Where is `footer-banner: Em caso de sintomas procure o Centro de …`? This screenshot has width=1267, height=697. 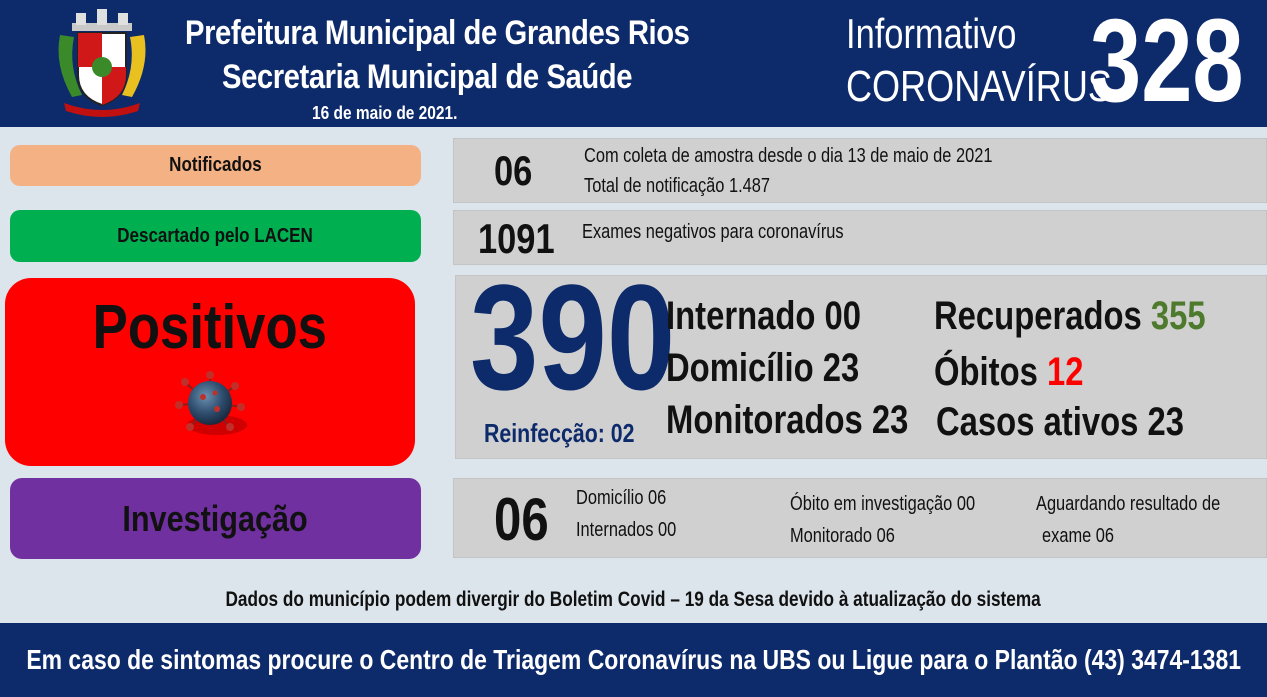 footer-banner: Em caso de sintomas procure o Centro de … is located at coordinates (633, 660).